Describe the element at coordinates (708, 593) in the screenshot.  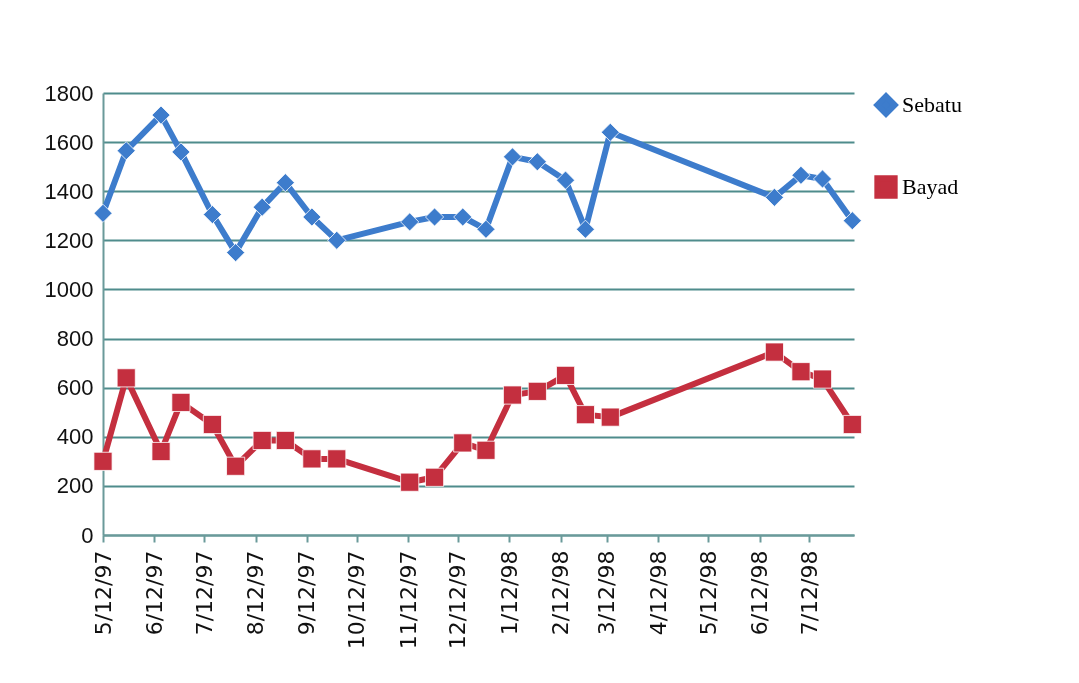
I see `x-tick-label: 5/12/98` at that location.